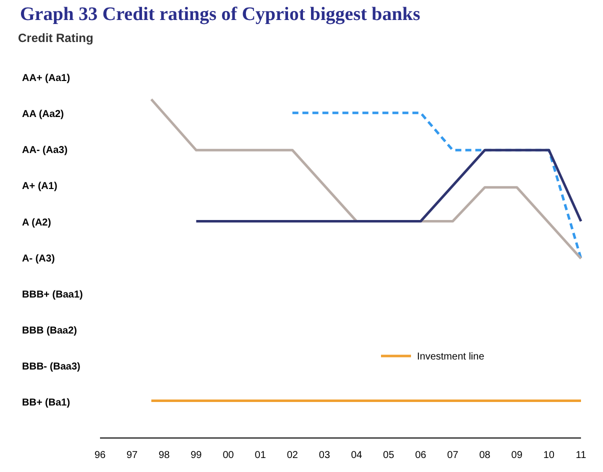 This screenshot has height=472, width=603. Describe the element at coordinates (40, 186) in the screenshot. I see `text: A+ (A1)` at that location.